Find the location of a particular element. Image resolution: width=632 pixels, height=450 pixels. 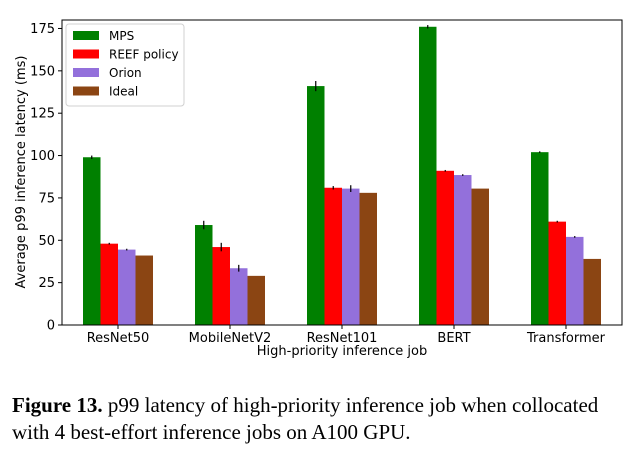

x-tick-label: ResNet101 is located at coordinates (342, 338).